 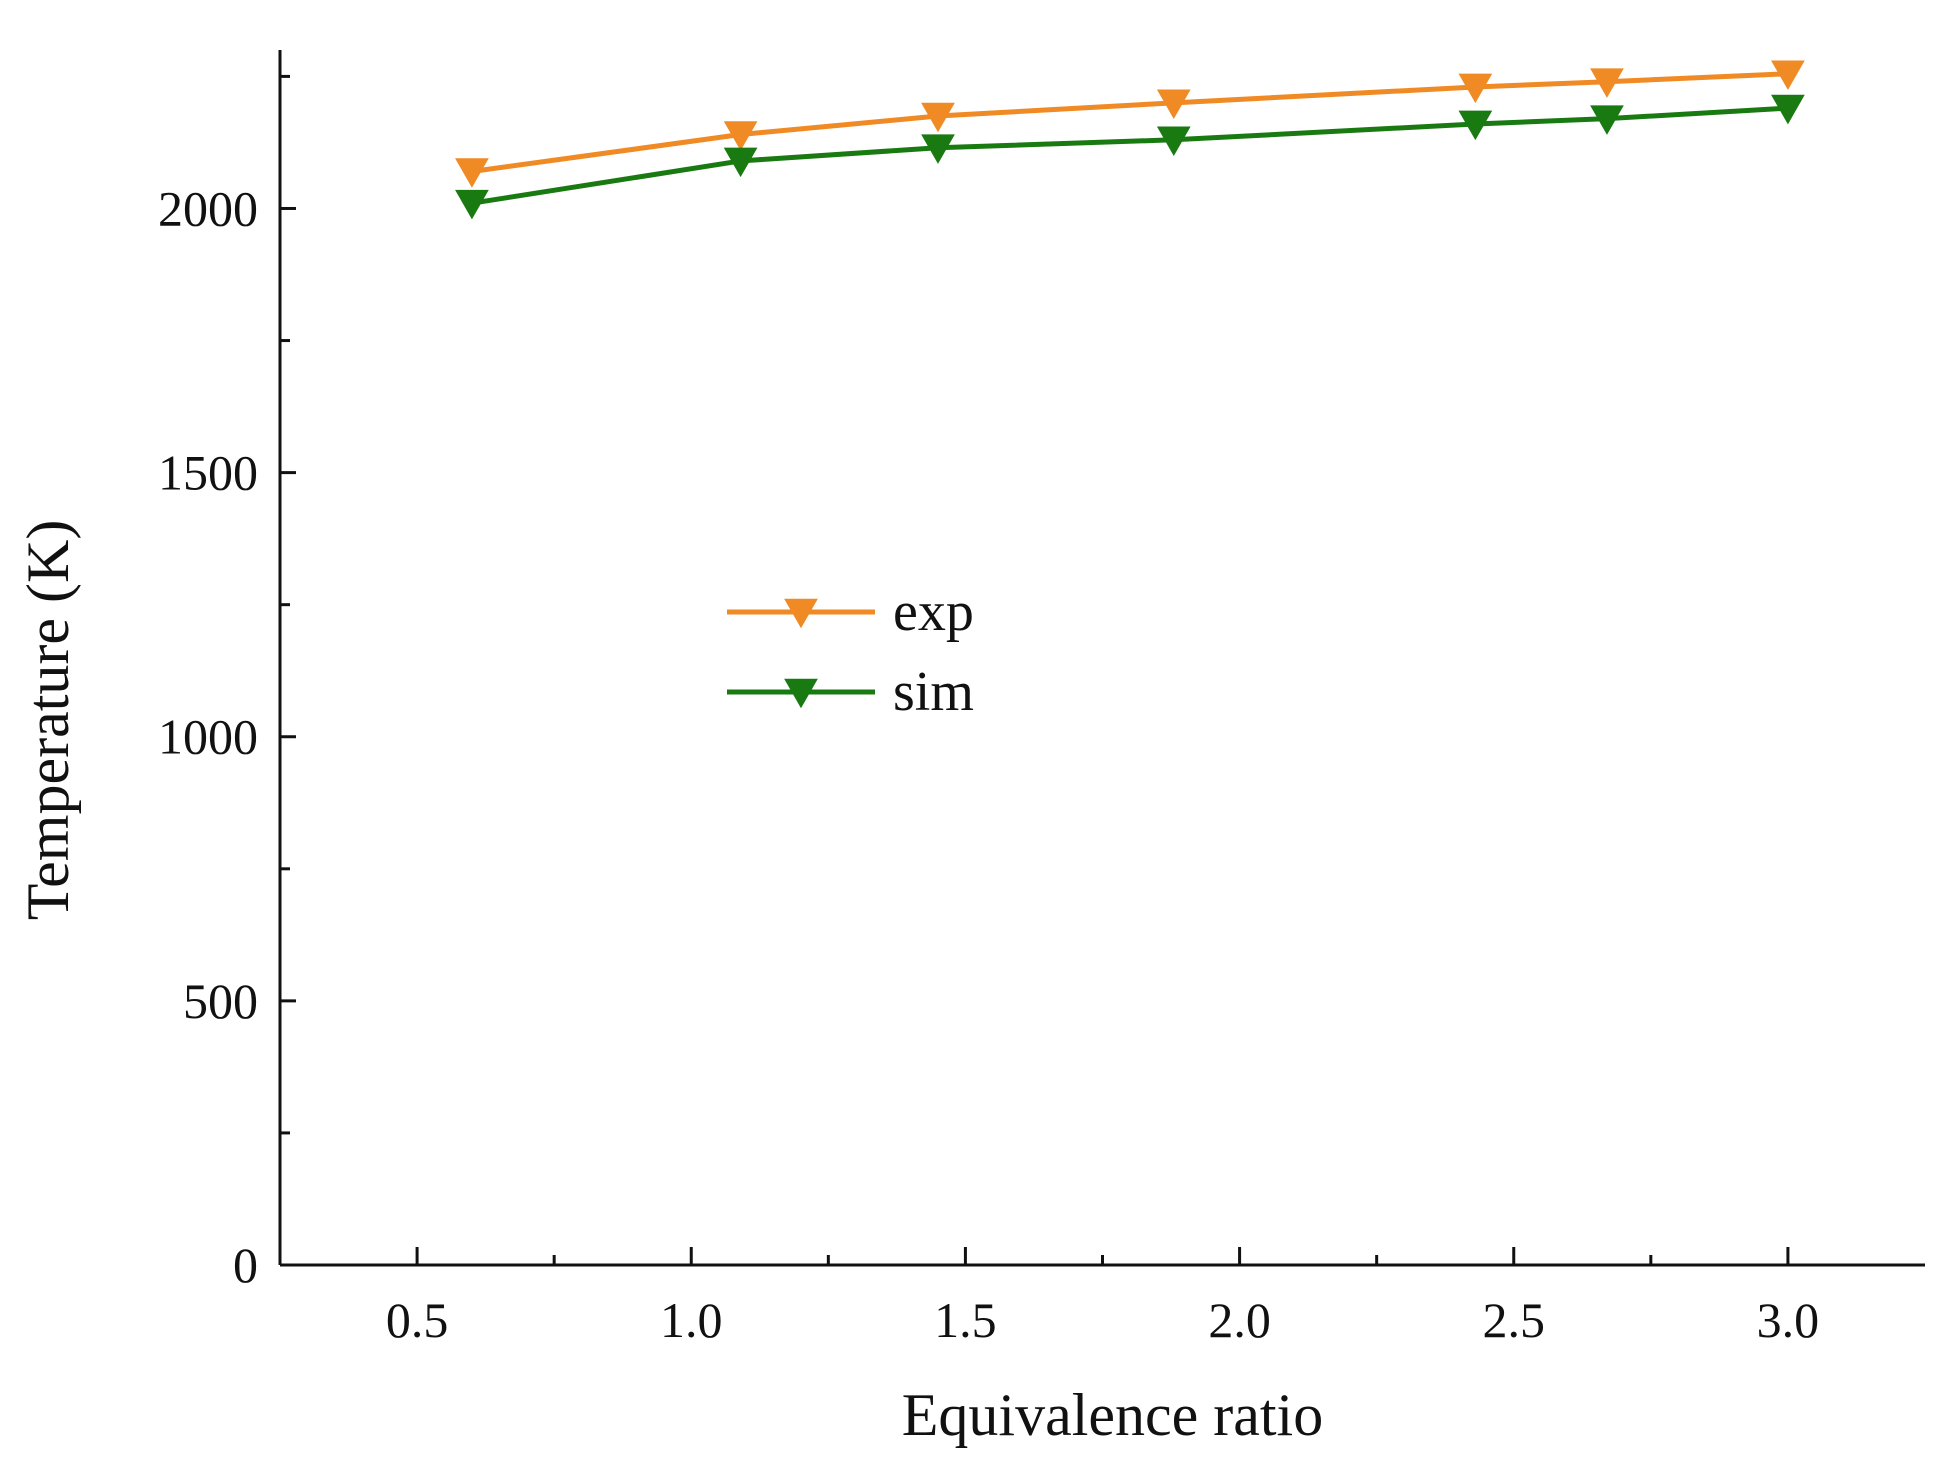 What do you see at coordinates (691, 1320) in the screenshot?
I see `x-tick-label: 1.0` at bounding box center [691, 1320].